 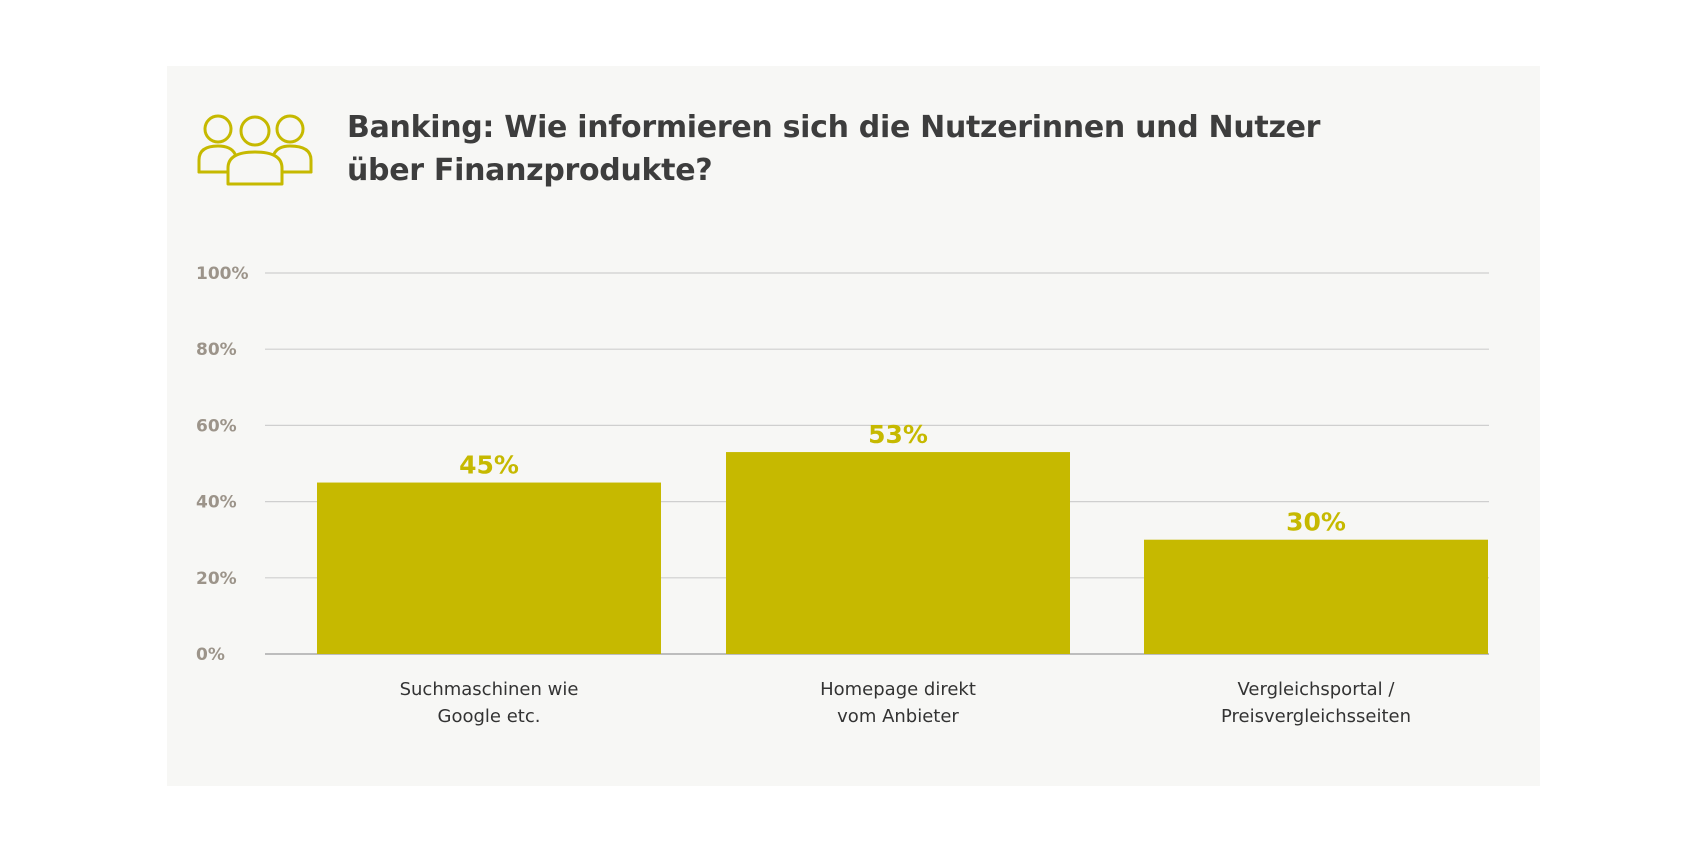 I want to click on x-tick-label: Preisvergleichsseiten, so click(x=1316, y=716).